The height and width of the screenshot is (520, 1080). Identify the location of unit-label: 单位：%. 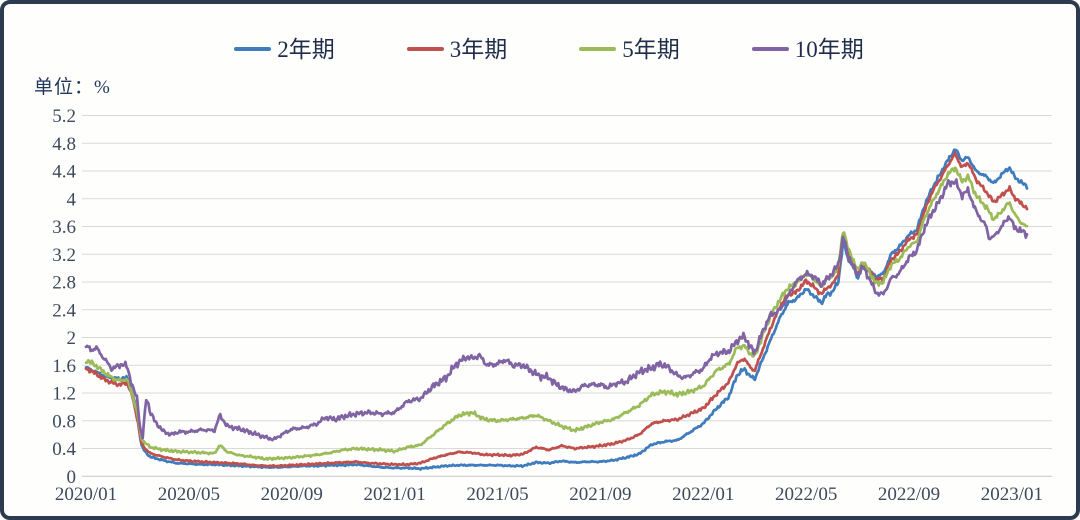
(72, 87).